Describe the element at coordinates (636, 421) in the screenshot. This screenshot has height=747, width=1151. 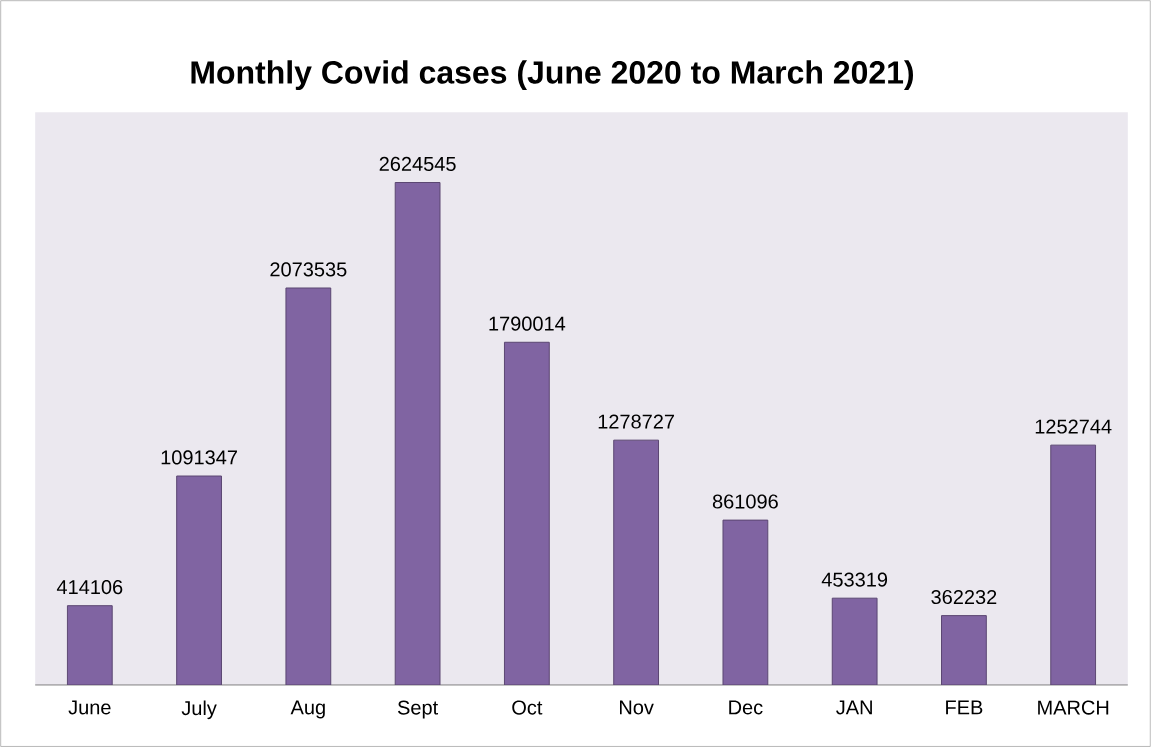
I see `data-label: 1278727` at that location.